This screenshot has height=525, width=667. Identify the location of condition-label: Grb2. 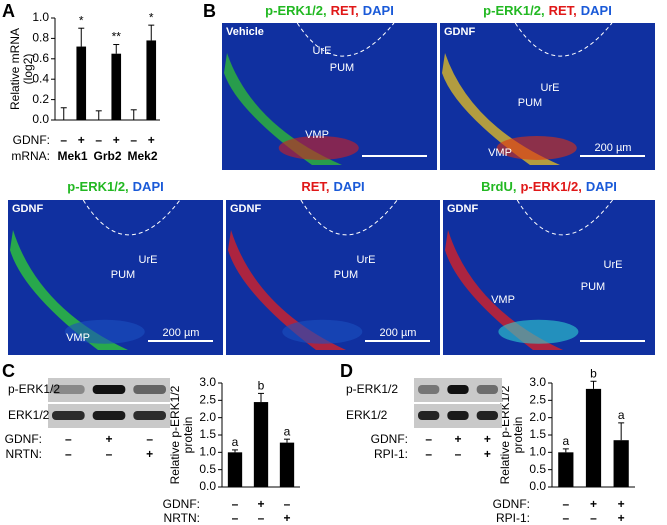
(107, 156).